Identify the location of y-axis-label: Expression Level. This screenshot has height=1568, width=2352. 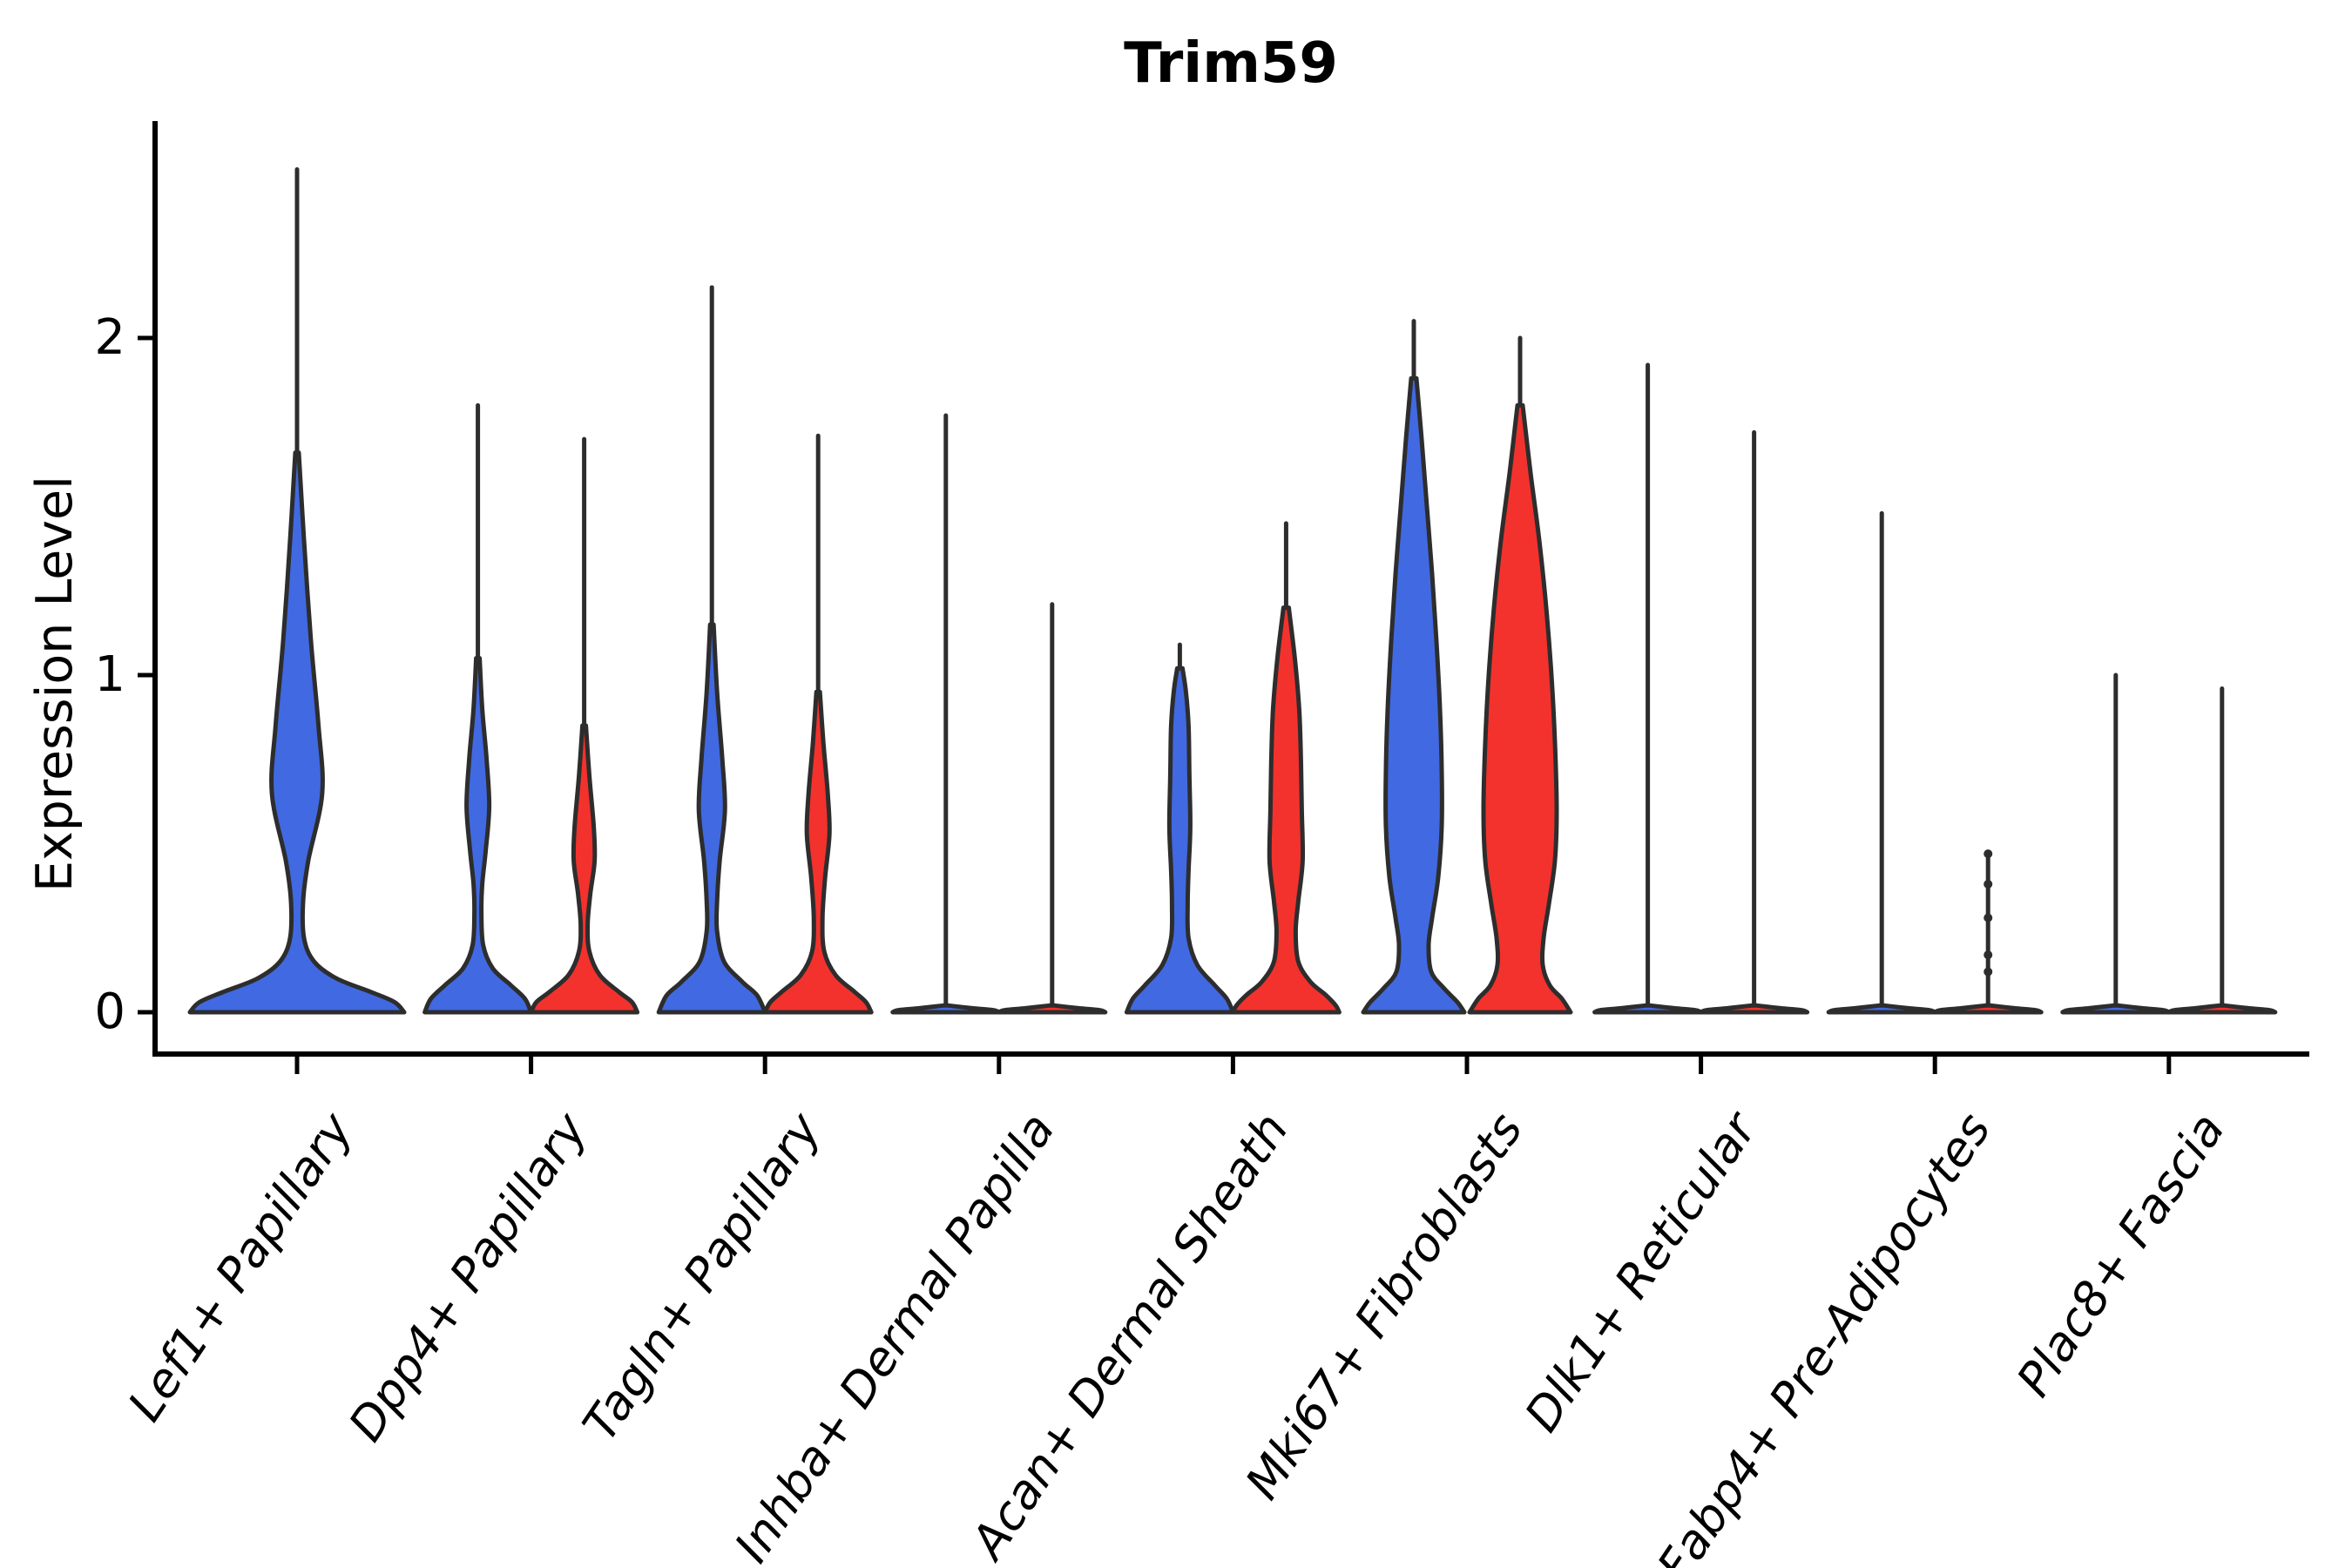
(55, 684).